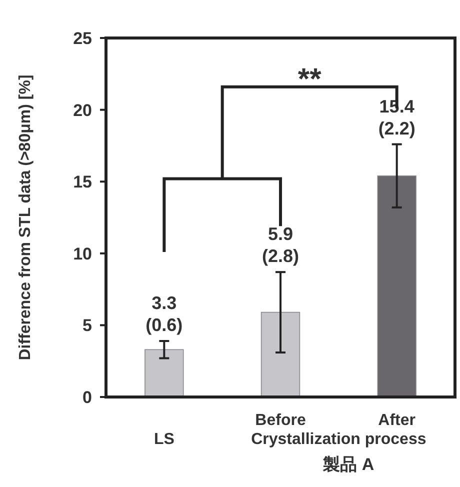  Describe the element at coordinates (338, 439) in the screenshot. I see `text: Crystallization process` at that location.